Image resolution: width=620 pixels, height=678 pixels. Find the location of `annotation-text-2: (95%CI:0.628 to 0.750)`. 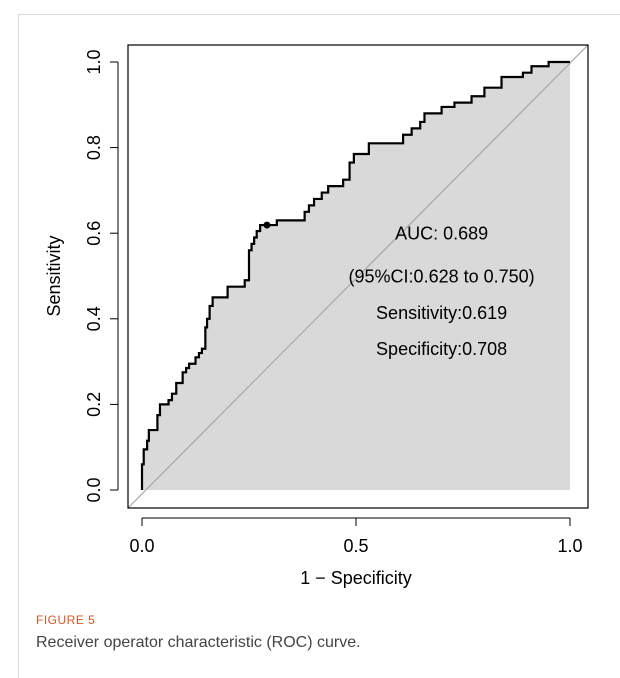

annotation-text-2: (95%CI:0.628 to 0.750) is located at coordinates (442, 276).